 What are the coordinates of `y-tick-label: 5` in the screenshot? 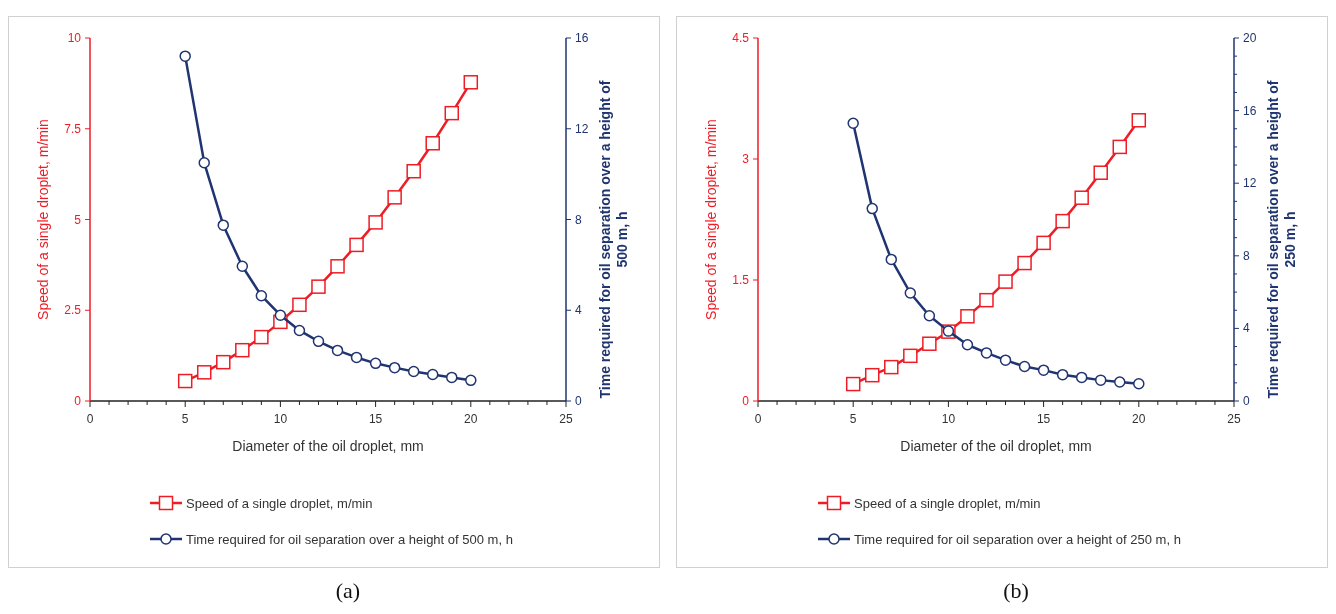 It's located at (78, 219).